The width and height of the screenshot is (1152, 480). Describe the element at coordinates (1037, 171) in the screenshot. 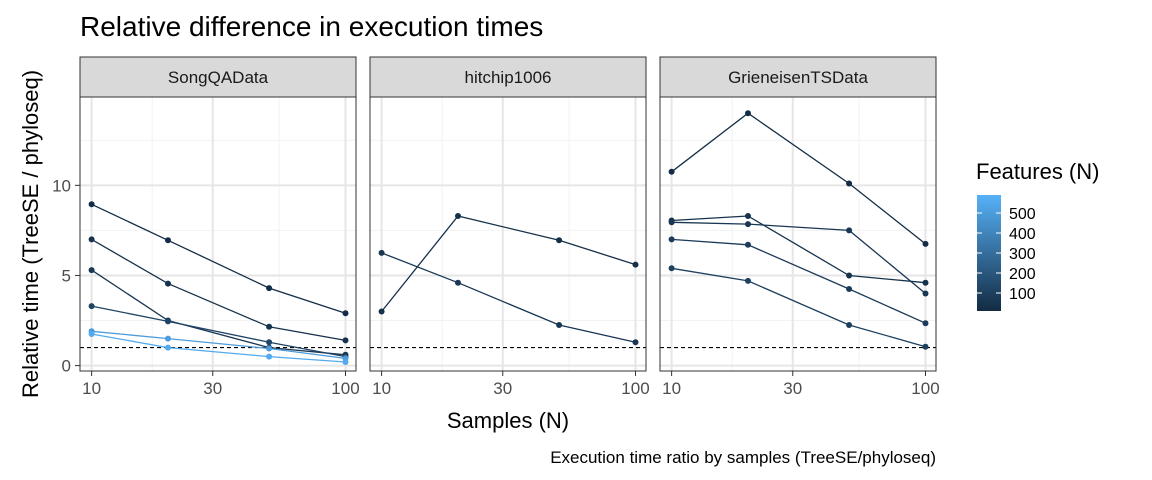

I see `legend-title: Features (N)` at that location.